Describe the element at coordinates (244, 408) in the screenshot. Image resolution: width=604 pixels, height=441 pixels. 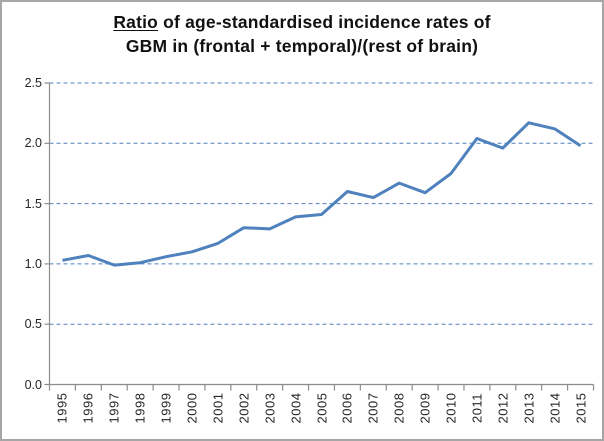
I see `x-axis-tick-label: 2002` at that location.